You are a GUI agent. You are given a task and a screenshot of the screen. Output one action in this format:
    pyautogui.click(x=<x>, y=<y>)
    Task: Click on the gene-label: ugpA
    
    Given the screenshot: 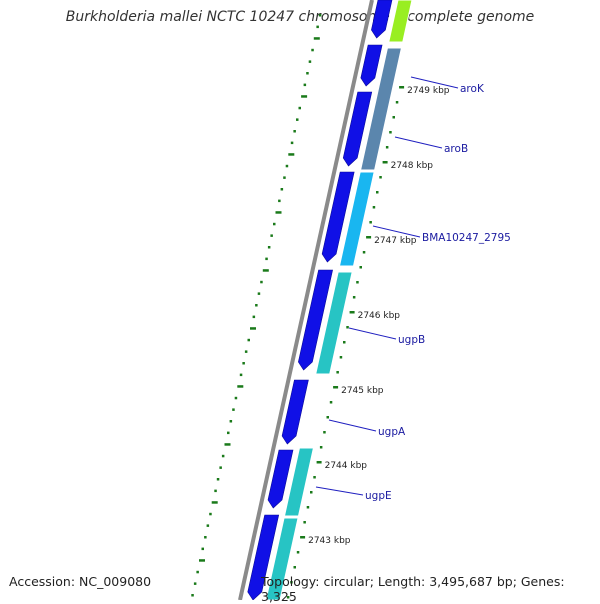 What is the action you would take?
    pyautogui.click(x=392, y=432)
    